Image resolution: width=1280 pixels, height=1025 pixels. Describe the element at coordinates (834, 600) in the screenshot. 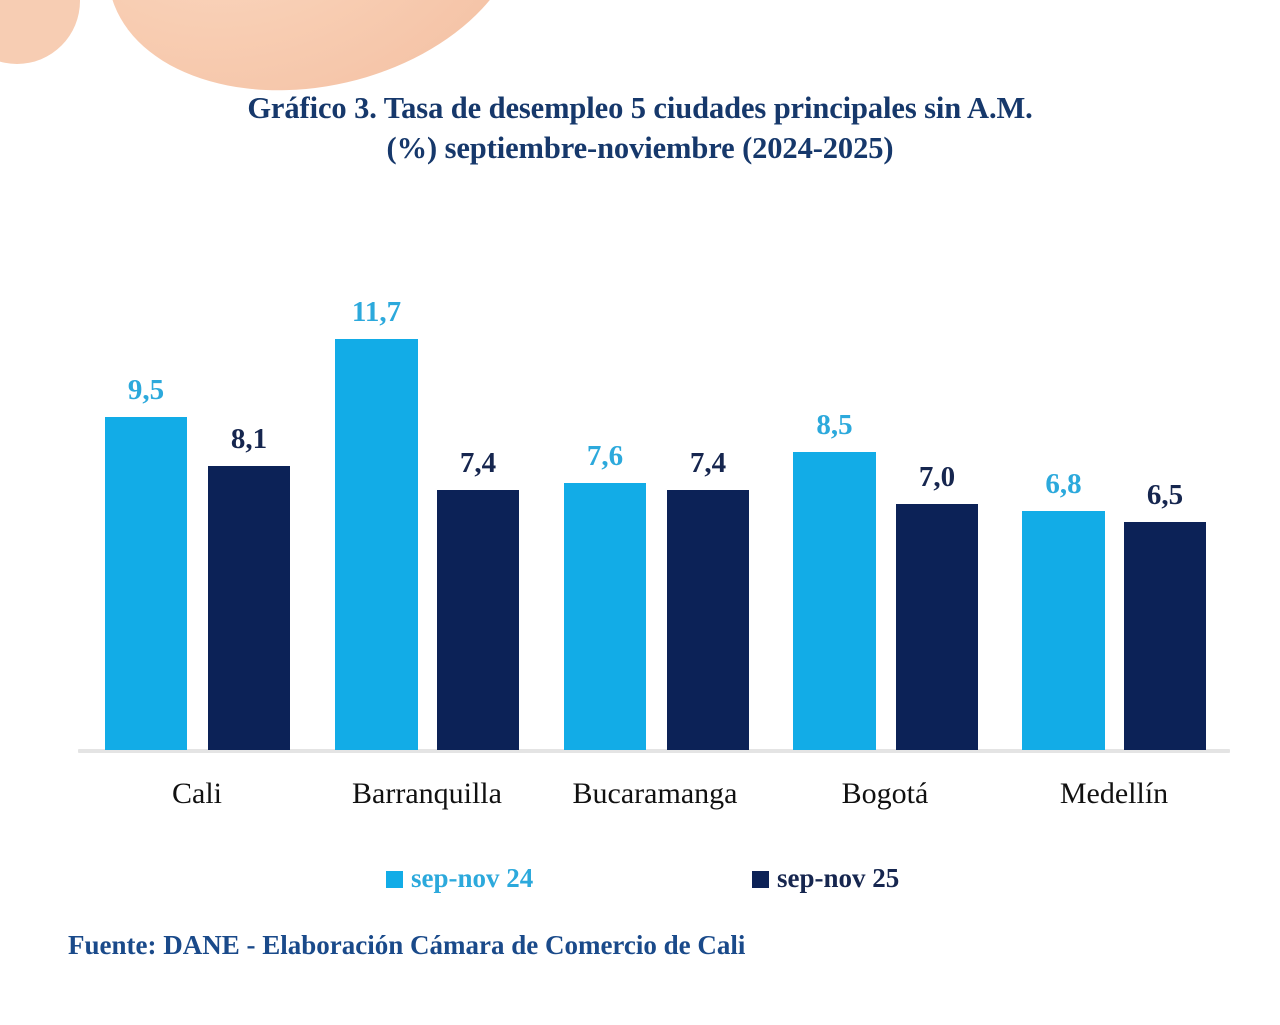

I see `bar-bogot-s24` at that location.